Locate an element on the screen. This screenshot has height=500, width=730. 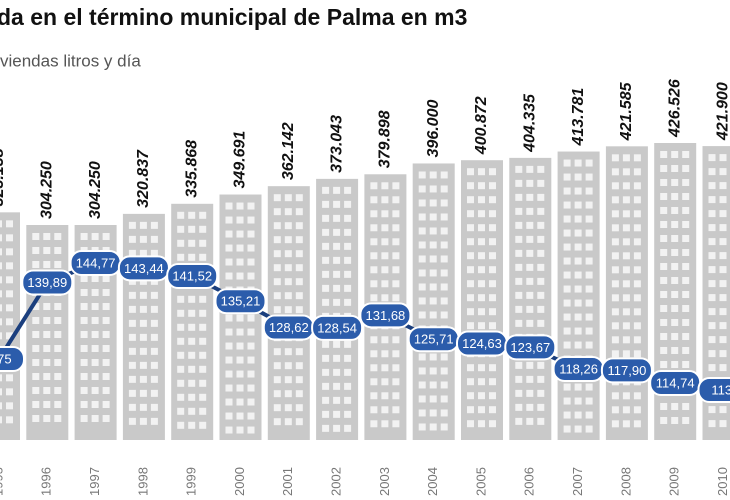
x-tick-label: 1999 is located at coordinates (191, 481).